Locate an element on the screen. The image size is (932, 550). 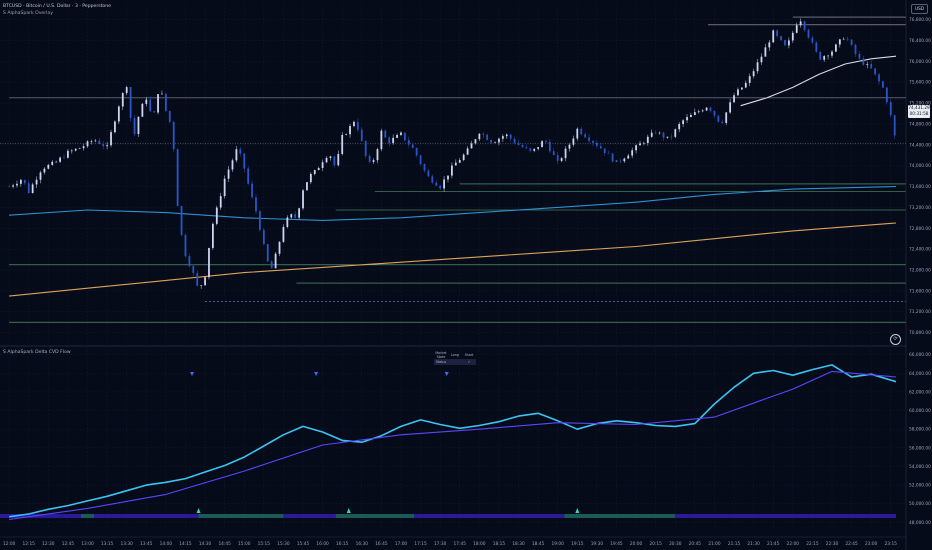
cvd-indicator-title: S AlphaSpark Delta CVD Flow is located at coordinates (37, 352).